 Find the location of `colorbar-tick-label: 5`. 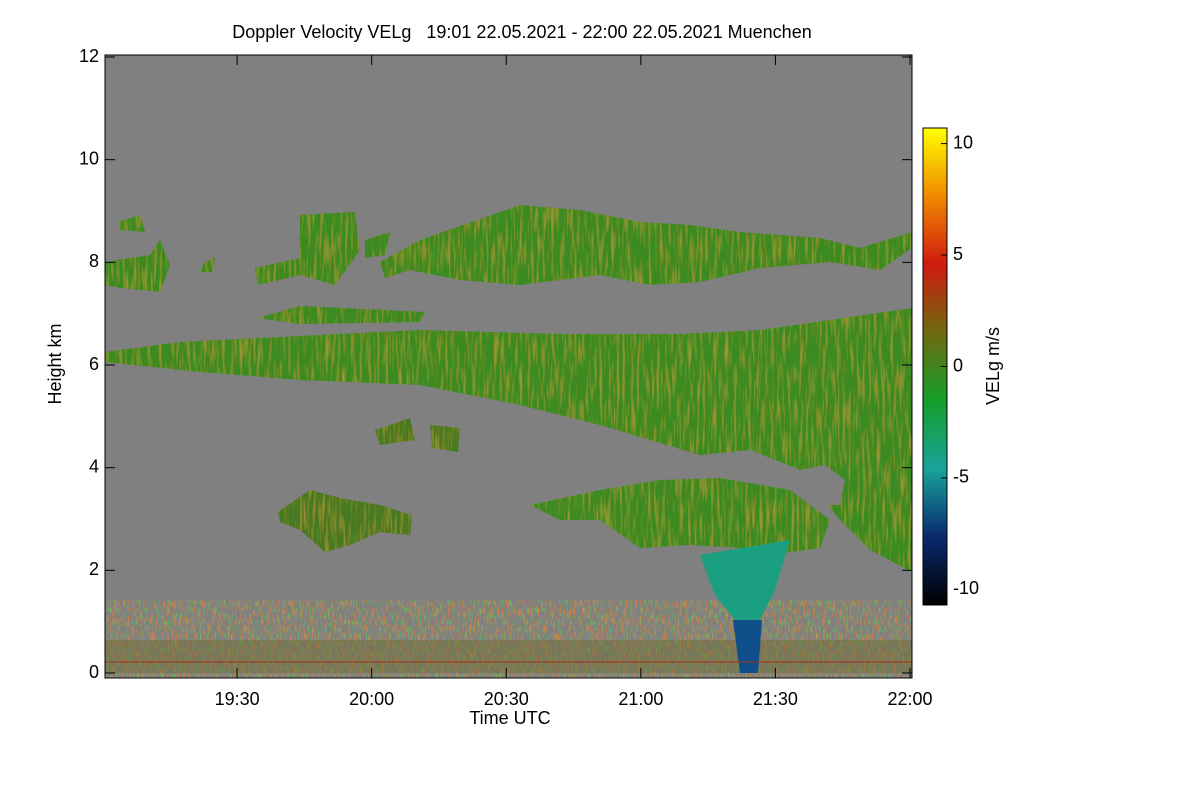

colorbar-tick-label: 5 is located at coordinates (958, 254).